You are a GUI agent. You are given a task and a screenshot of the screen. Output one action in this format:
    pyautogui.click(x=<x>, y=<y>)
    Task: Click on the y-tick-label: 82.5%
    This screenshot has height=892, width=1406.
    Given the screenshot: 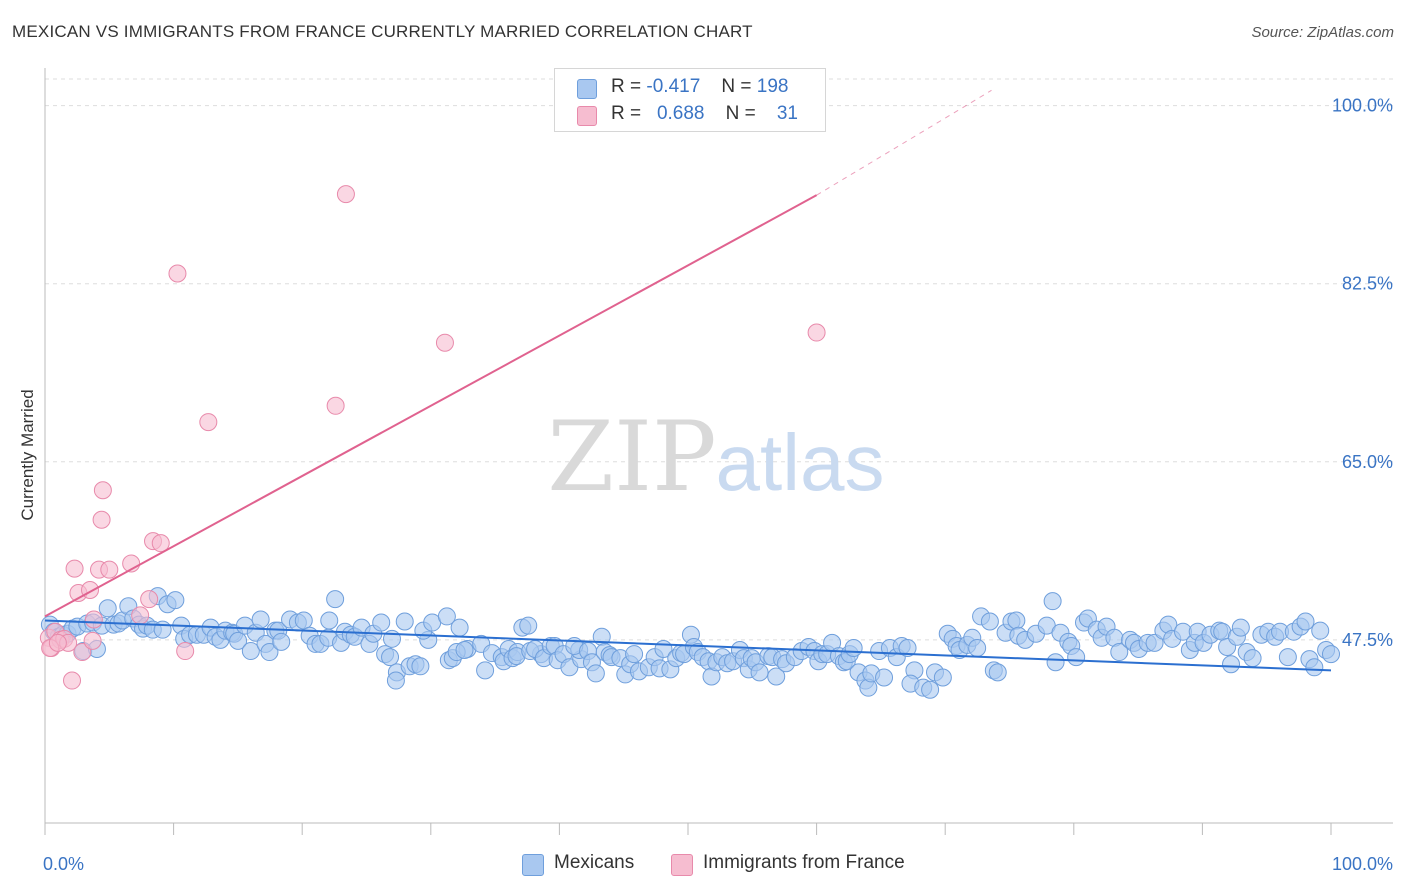 What is the action you would take?
    pyautogui.click(x=1367, y=284)
    